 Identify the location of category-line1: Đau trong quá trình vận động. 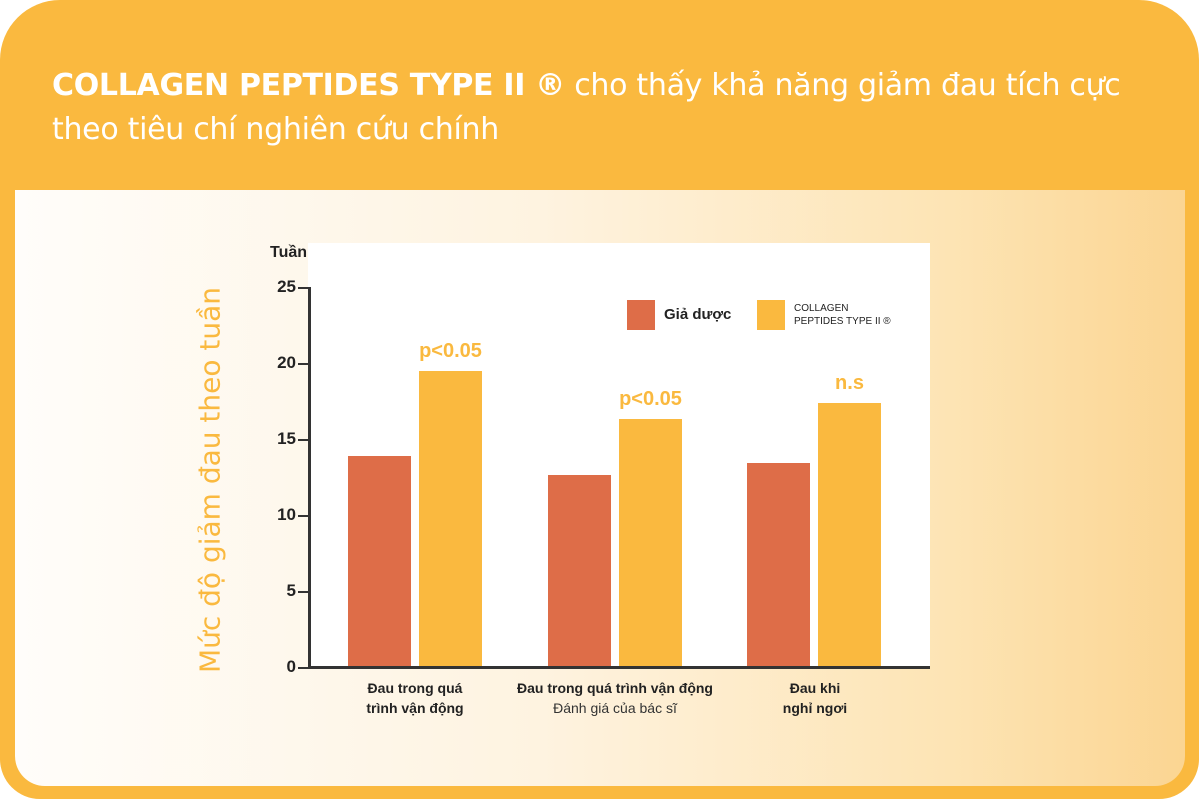
(615, 688).